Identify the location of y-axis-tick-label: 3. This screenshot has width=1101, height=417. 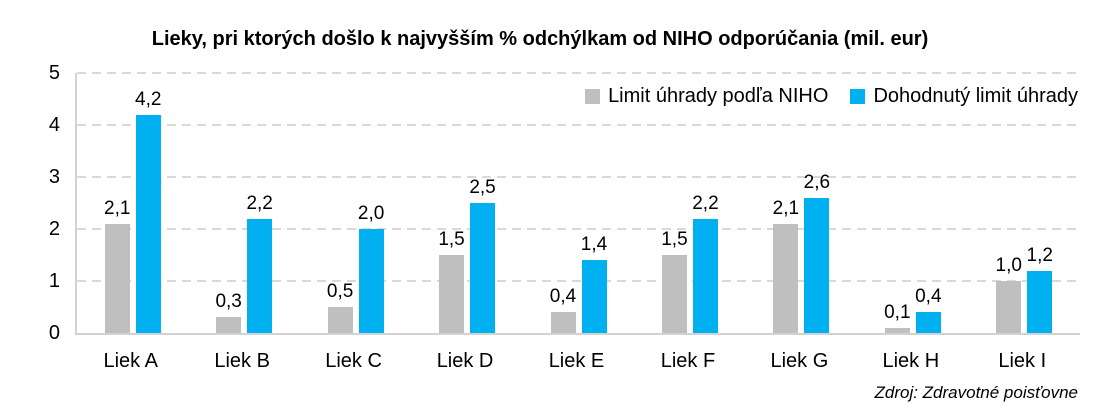
(54, 177).